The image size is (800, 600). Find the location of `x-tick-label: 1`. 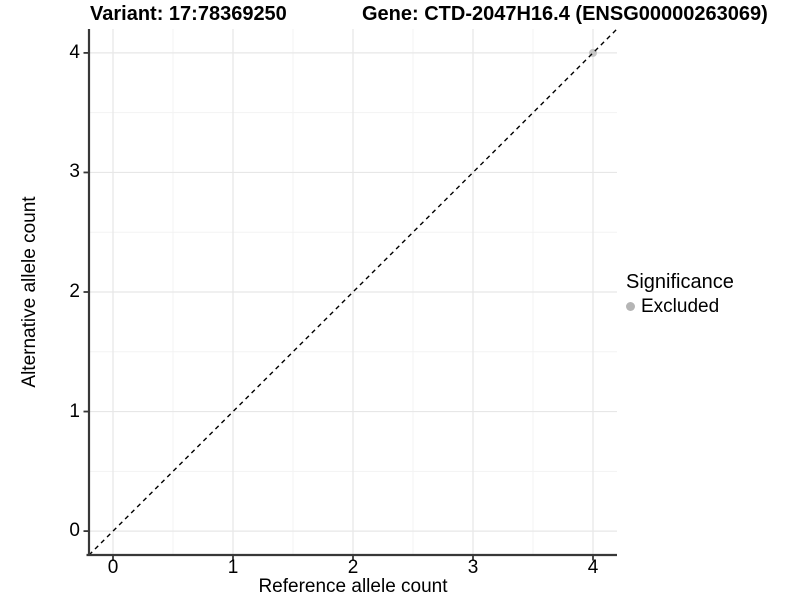

x-tick-label: 1 is located at coordinates (233, 567).